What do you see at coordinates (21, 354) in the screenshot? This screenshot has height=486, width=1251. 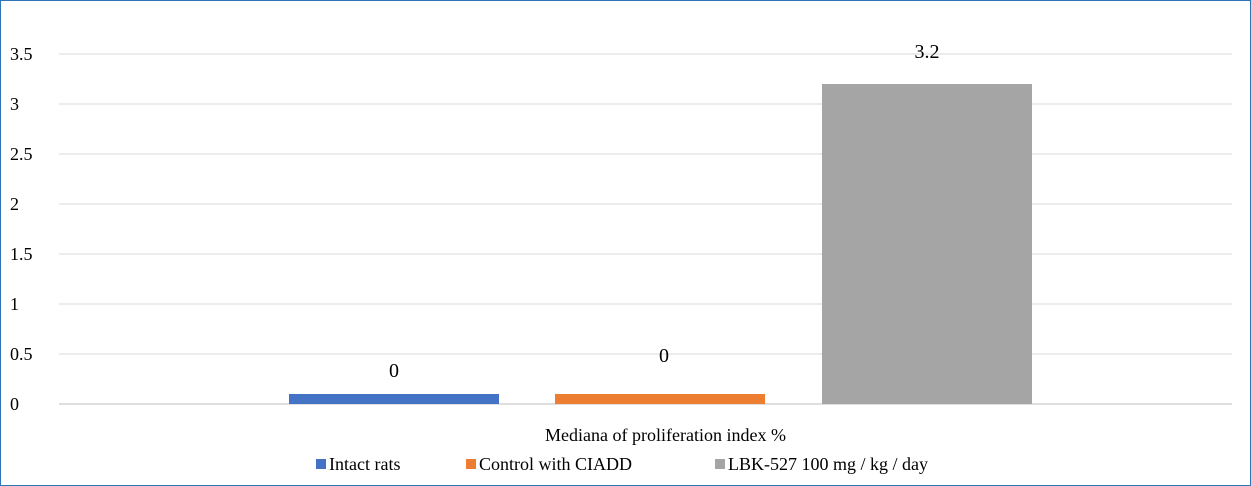 I see `y-tick-label: 0.5` at bounding box center [21, 354].